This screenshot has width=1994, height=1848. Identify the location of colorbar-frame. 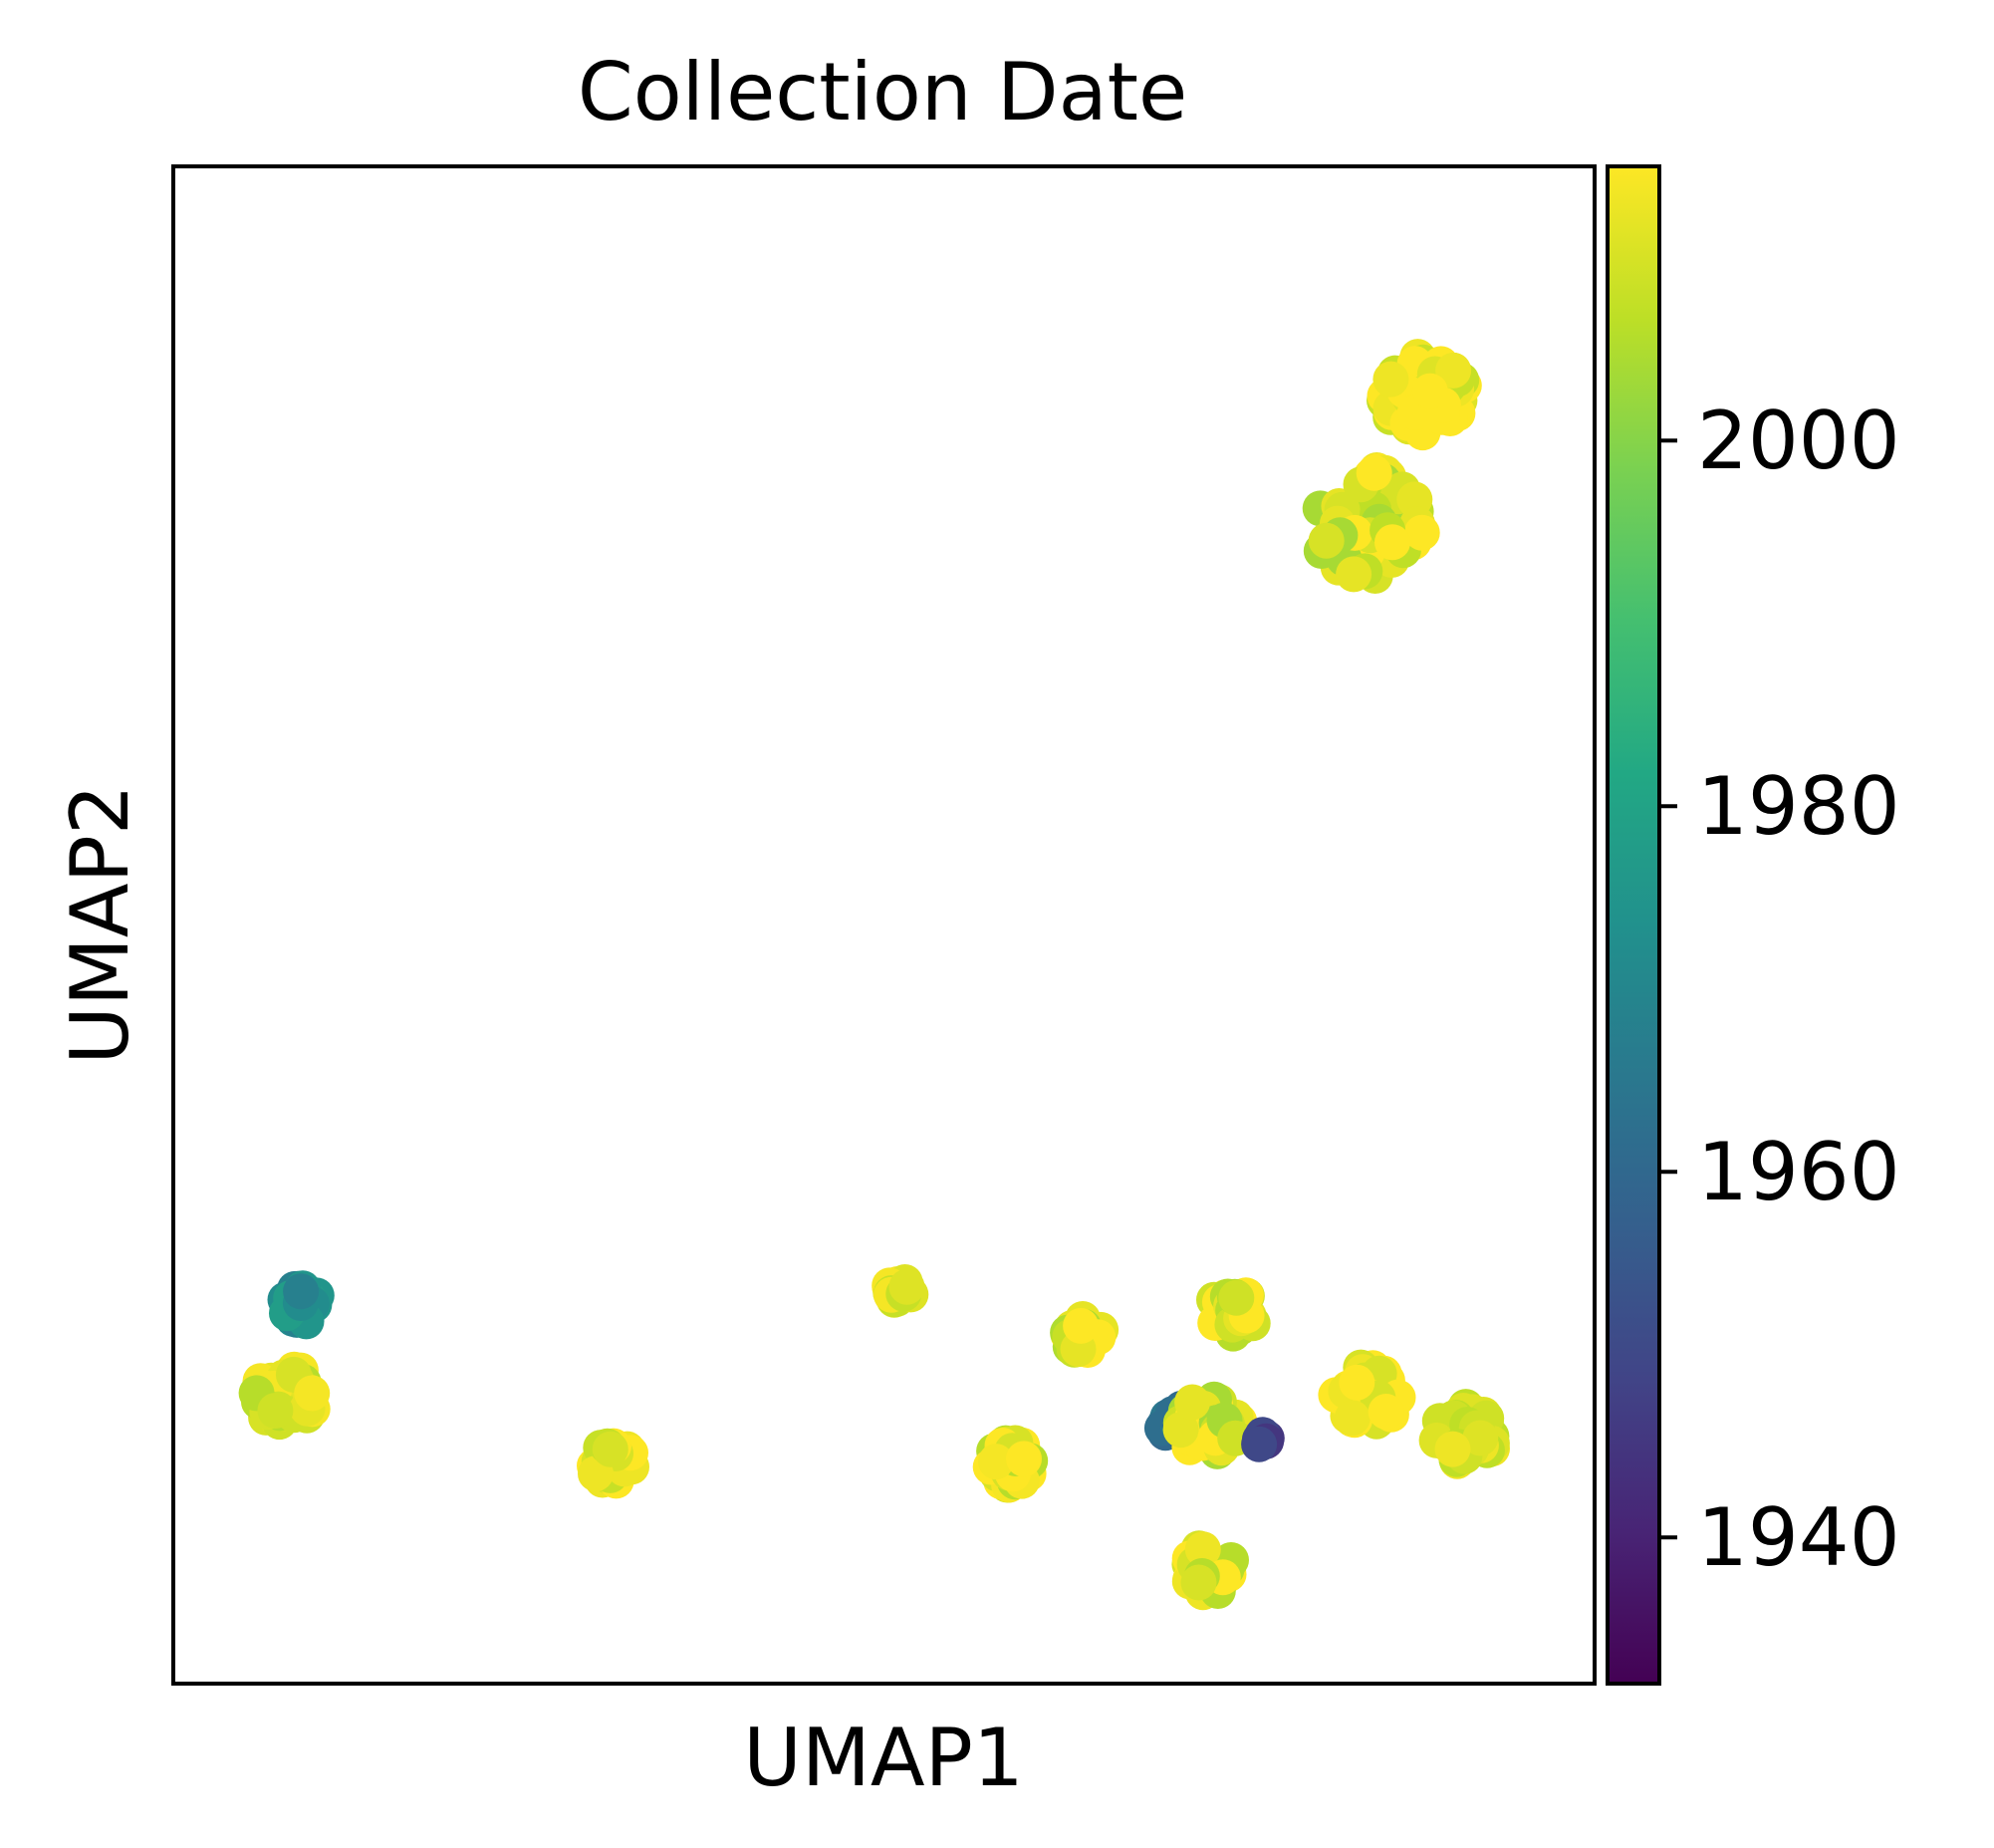
(1633, 925).